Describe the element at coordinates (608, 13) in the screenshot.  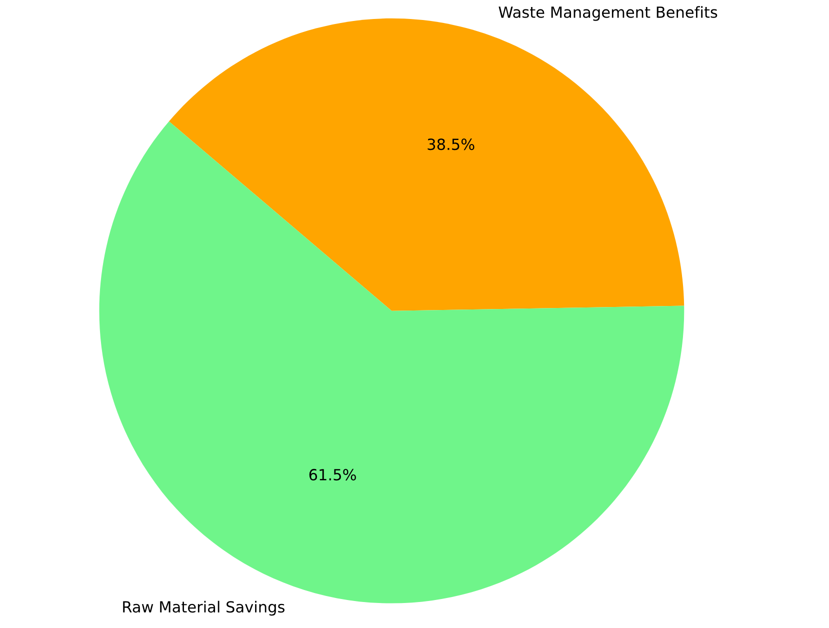
I see `slice-label: Waste Management Benefits` at that location.